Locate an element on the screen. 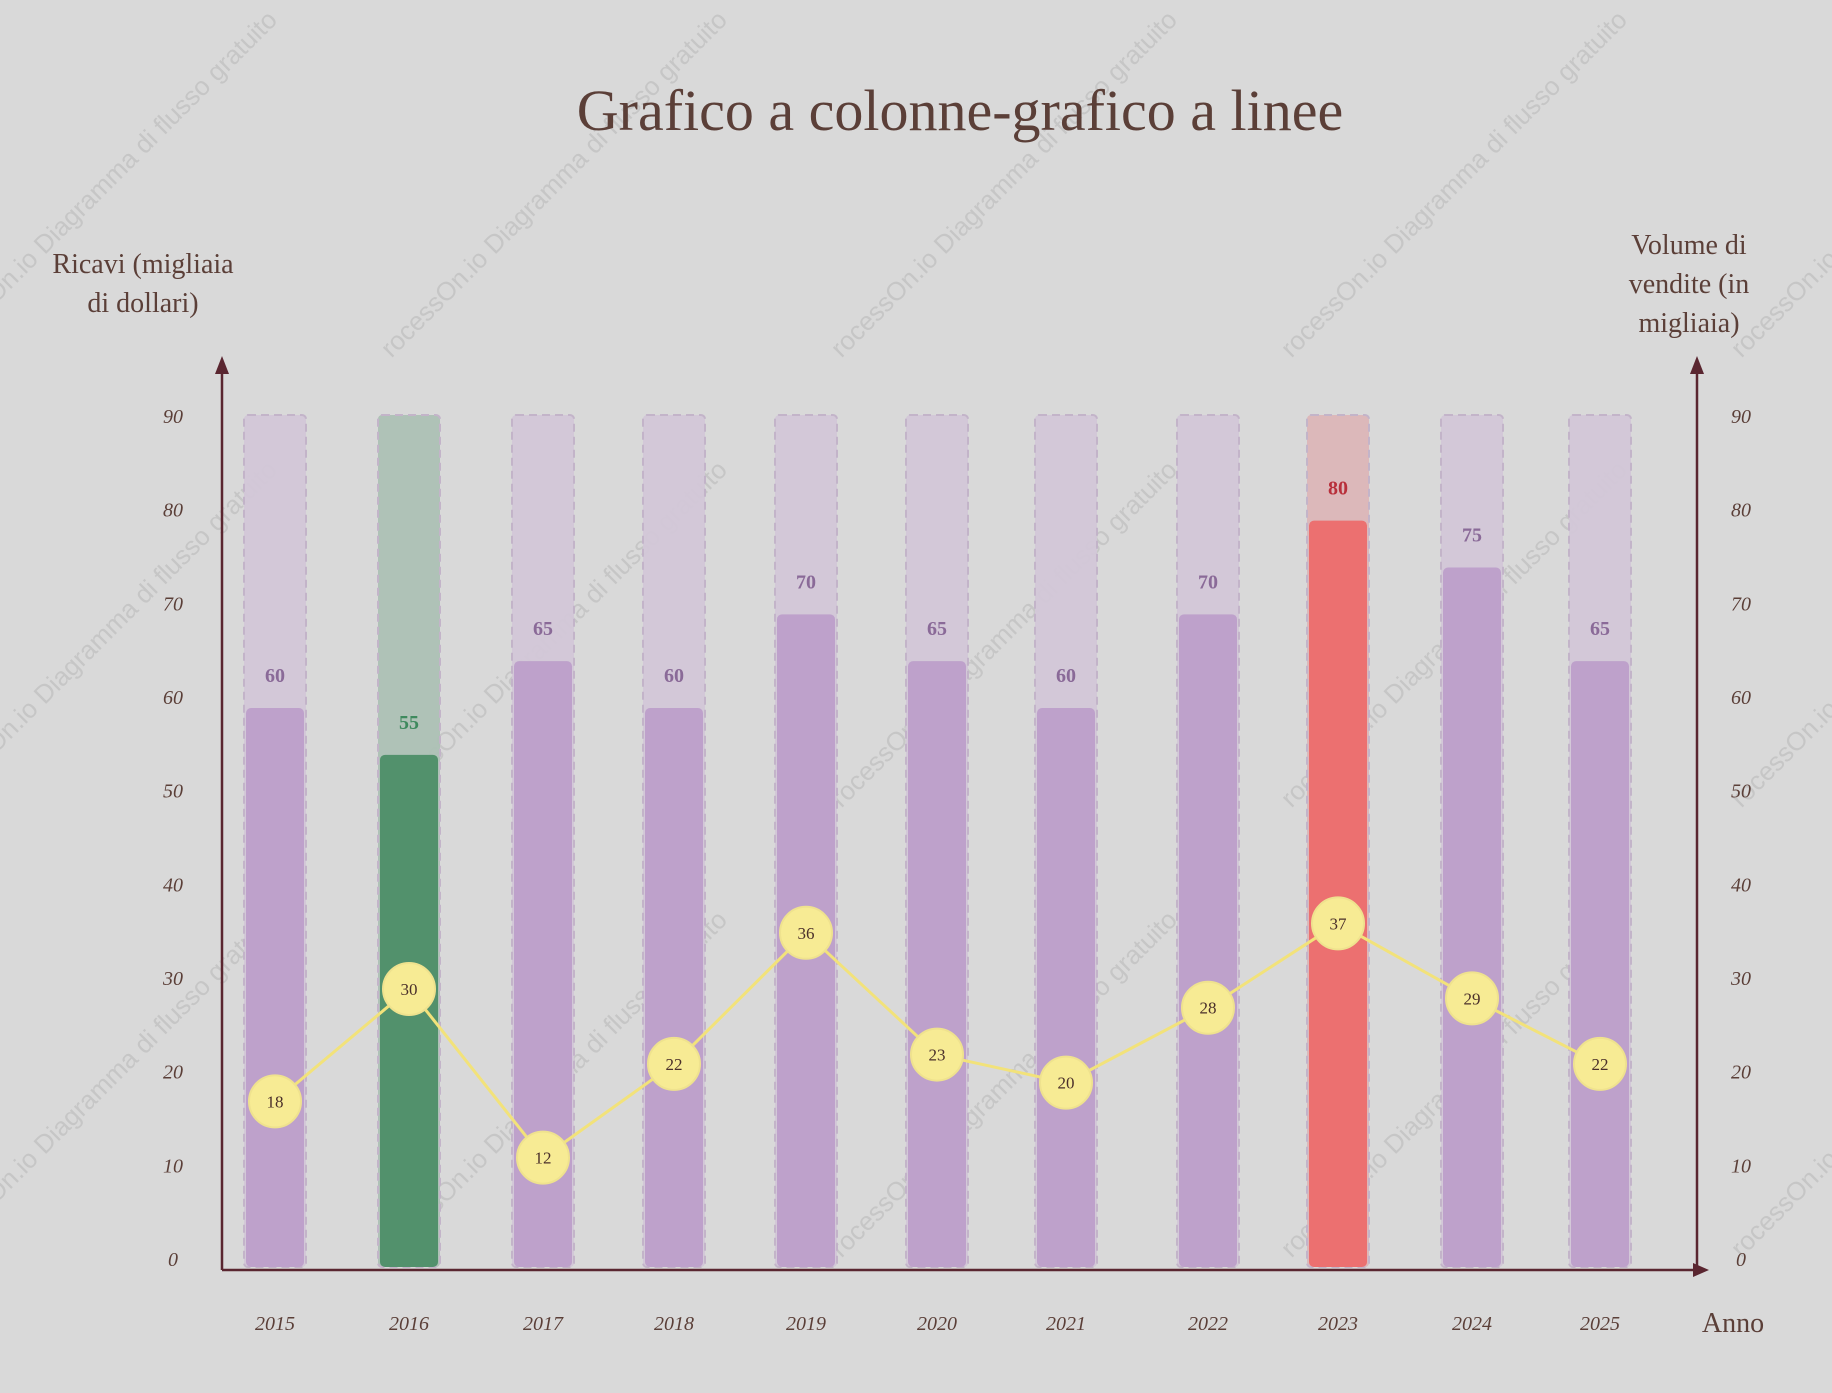 This screenshot has height=1393, width=1832. x-tick-label: 2024 is located at coordinates (1472, 1324).